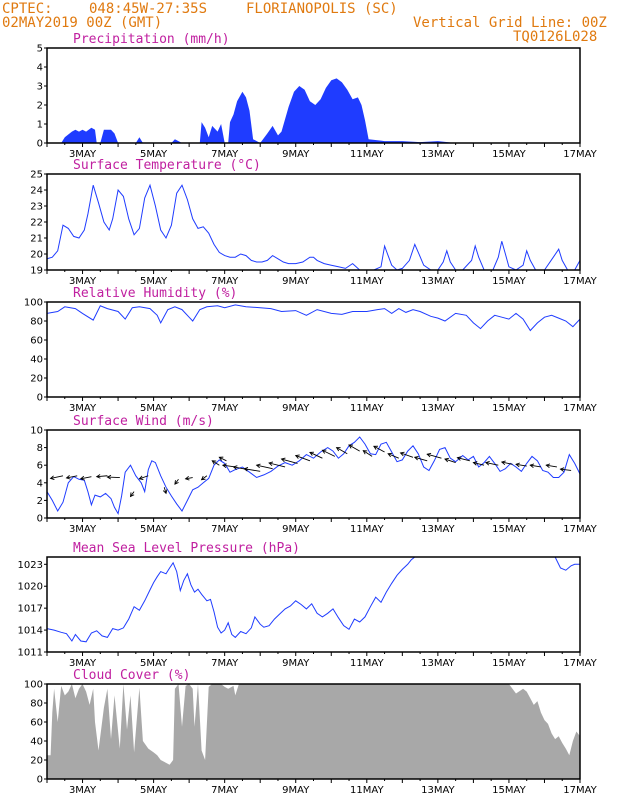 The image size is (618, 800). What do you see at coordinates (40, 49) in the screenshot?
I see `y-tick-label: 5` at bounding box center [40, 49].